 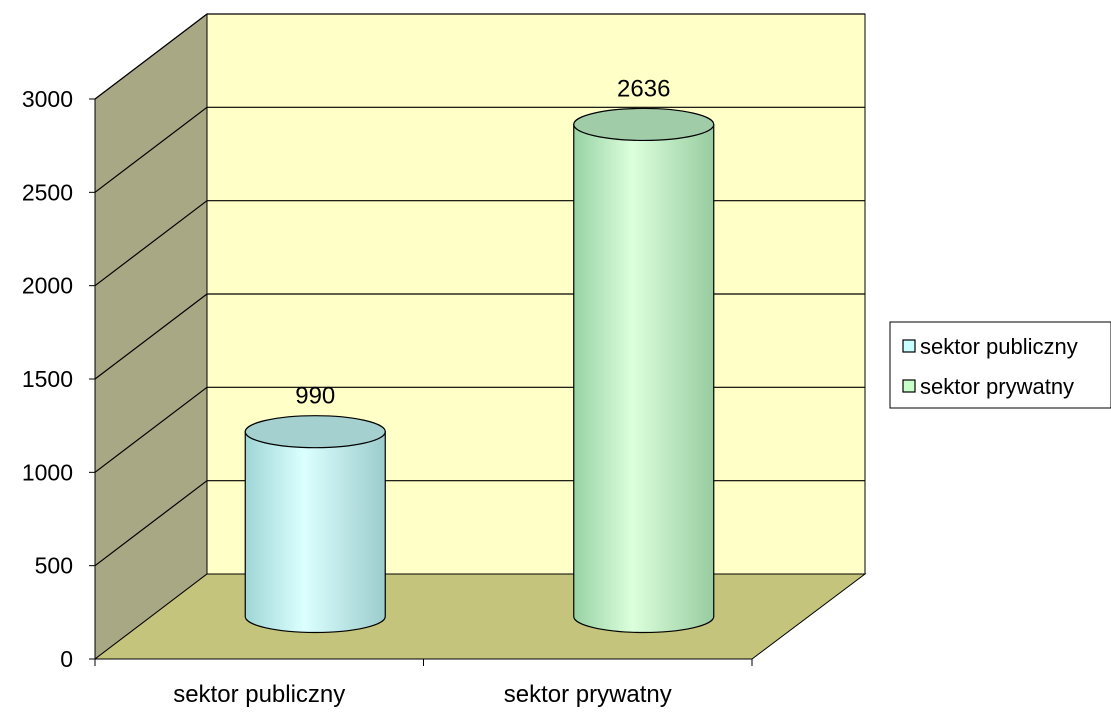 What do you see at coordinates (423, 683) in the screenshot?
I see `x-axis: sektor publiczny sektor prywatny` at bounding box center [423, 683].